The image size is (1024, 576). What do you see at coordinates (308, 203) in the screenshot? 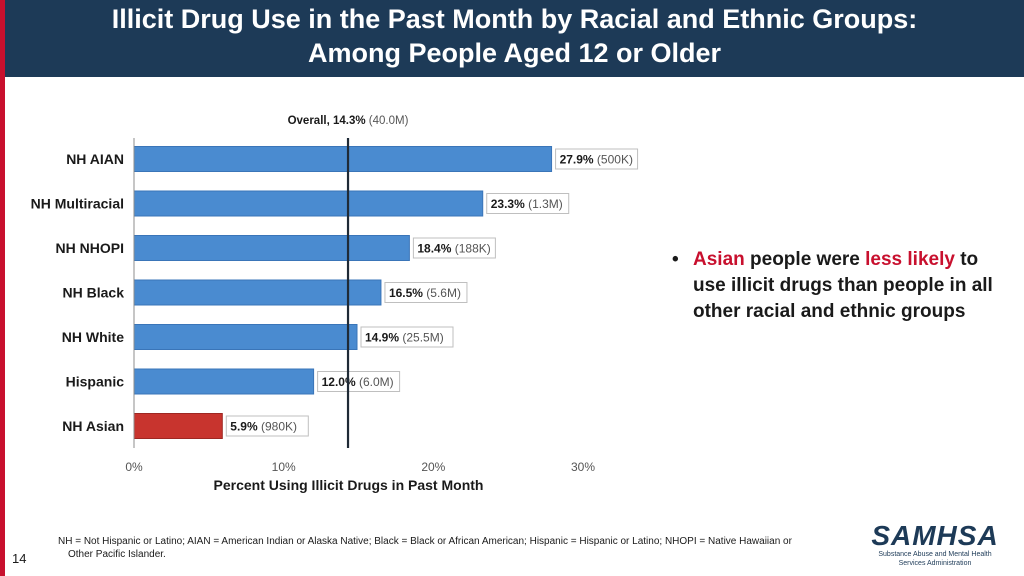
I see `bar-nh-multiracial` at bounding box center [308, 203].